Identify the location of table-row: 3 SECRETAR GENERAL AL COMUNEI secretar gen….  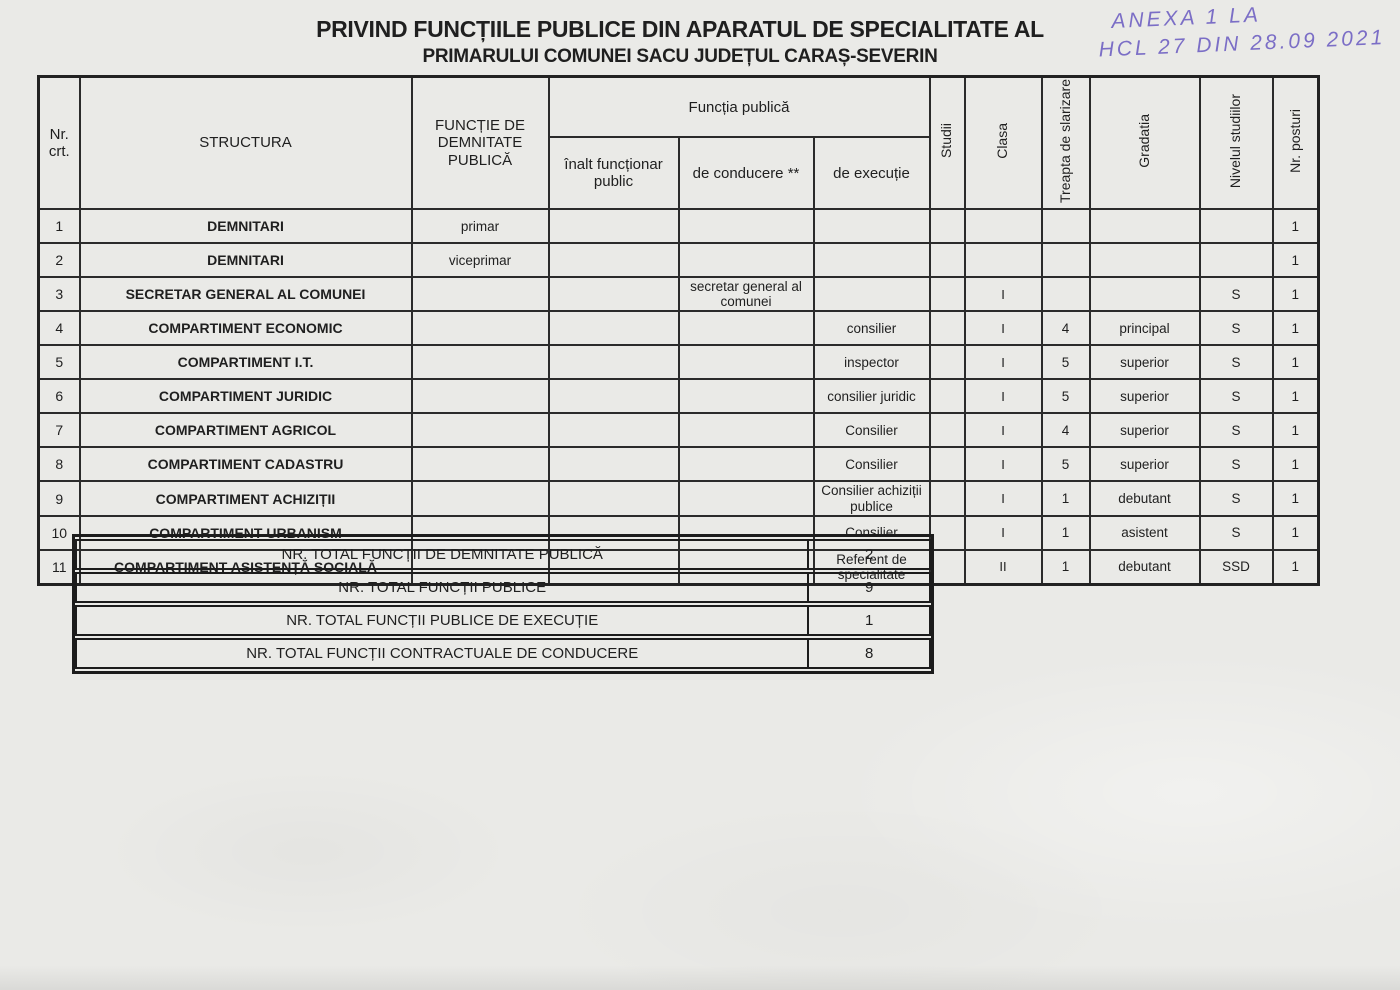
(678, 294).